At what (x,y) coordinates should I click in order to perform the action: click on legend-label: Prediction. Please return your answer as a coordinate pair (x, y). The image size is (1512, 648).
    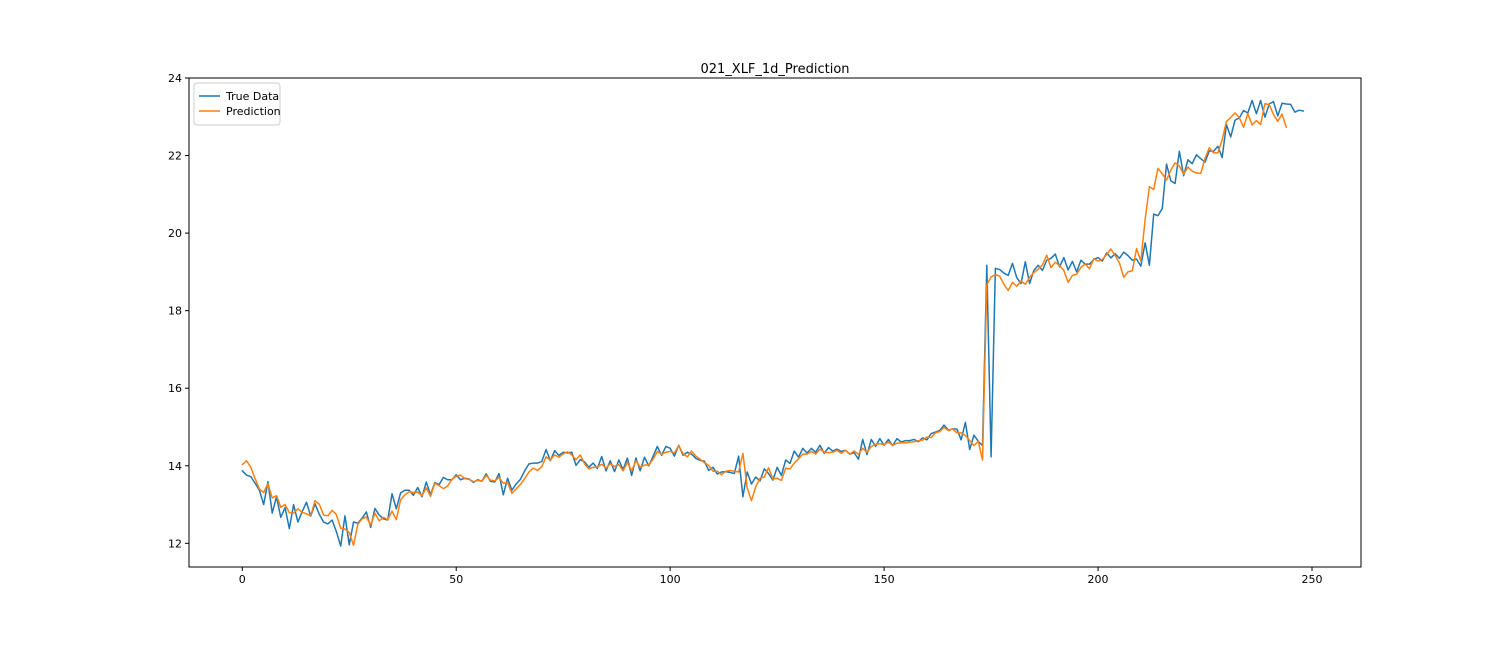
    Looking at the image, I should click on (253, 111).